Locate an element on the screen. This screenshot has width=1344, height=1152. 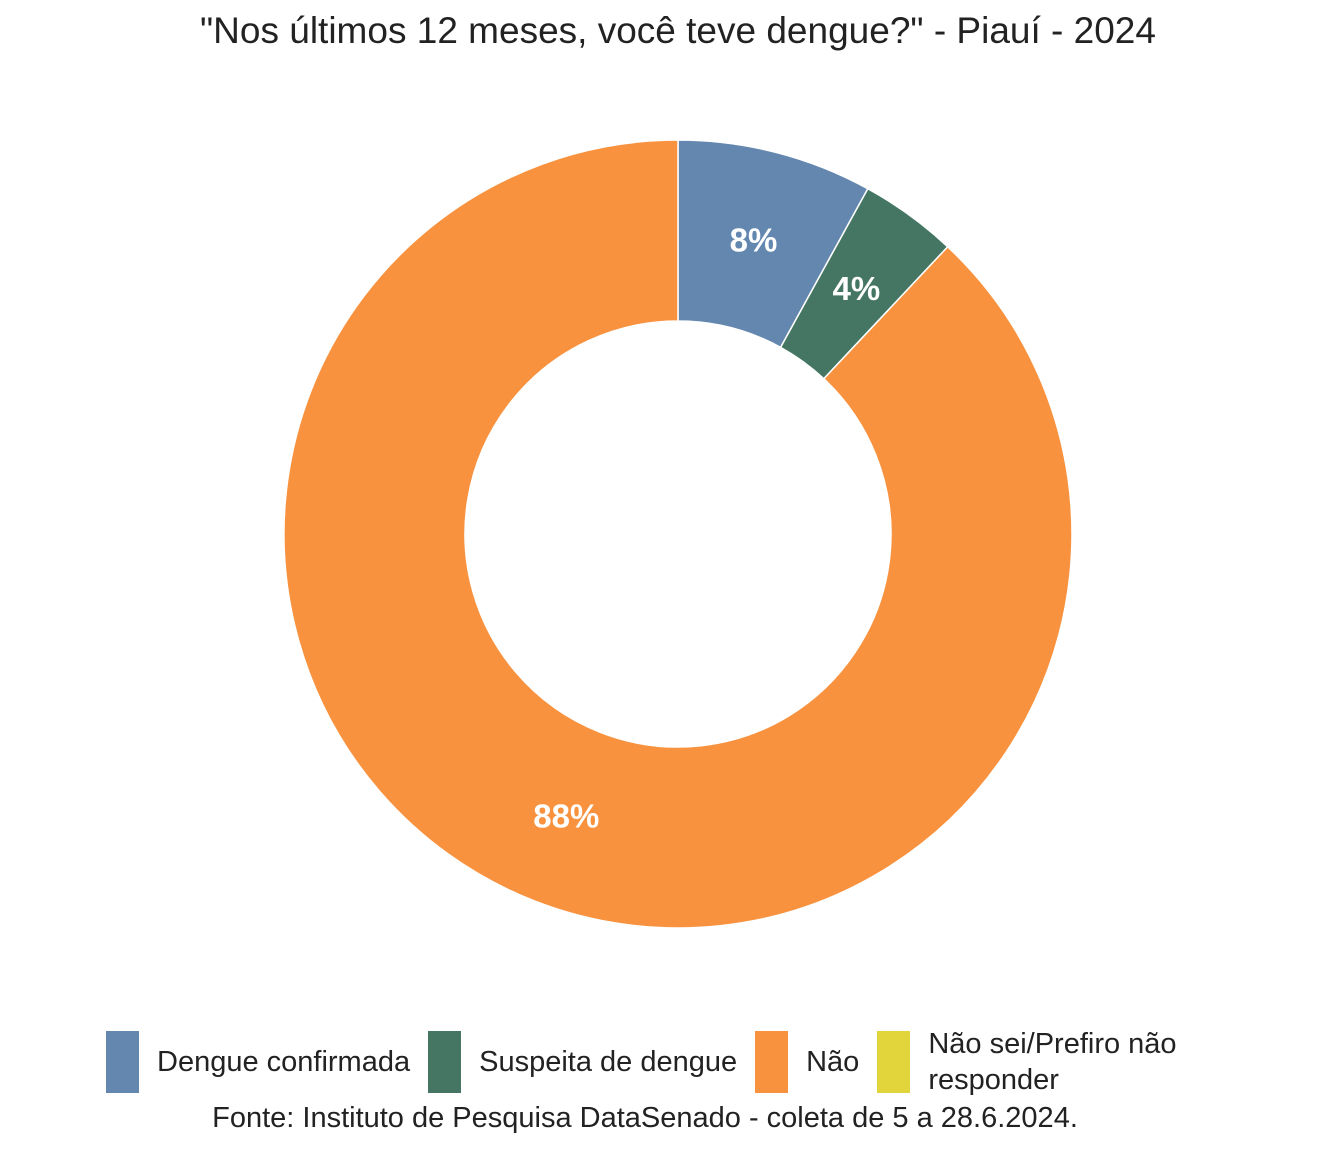
slice-label: 88% is located at coordinates (566, 816).